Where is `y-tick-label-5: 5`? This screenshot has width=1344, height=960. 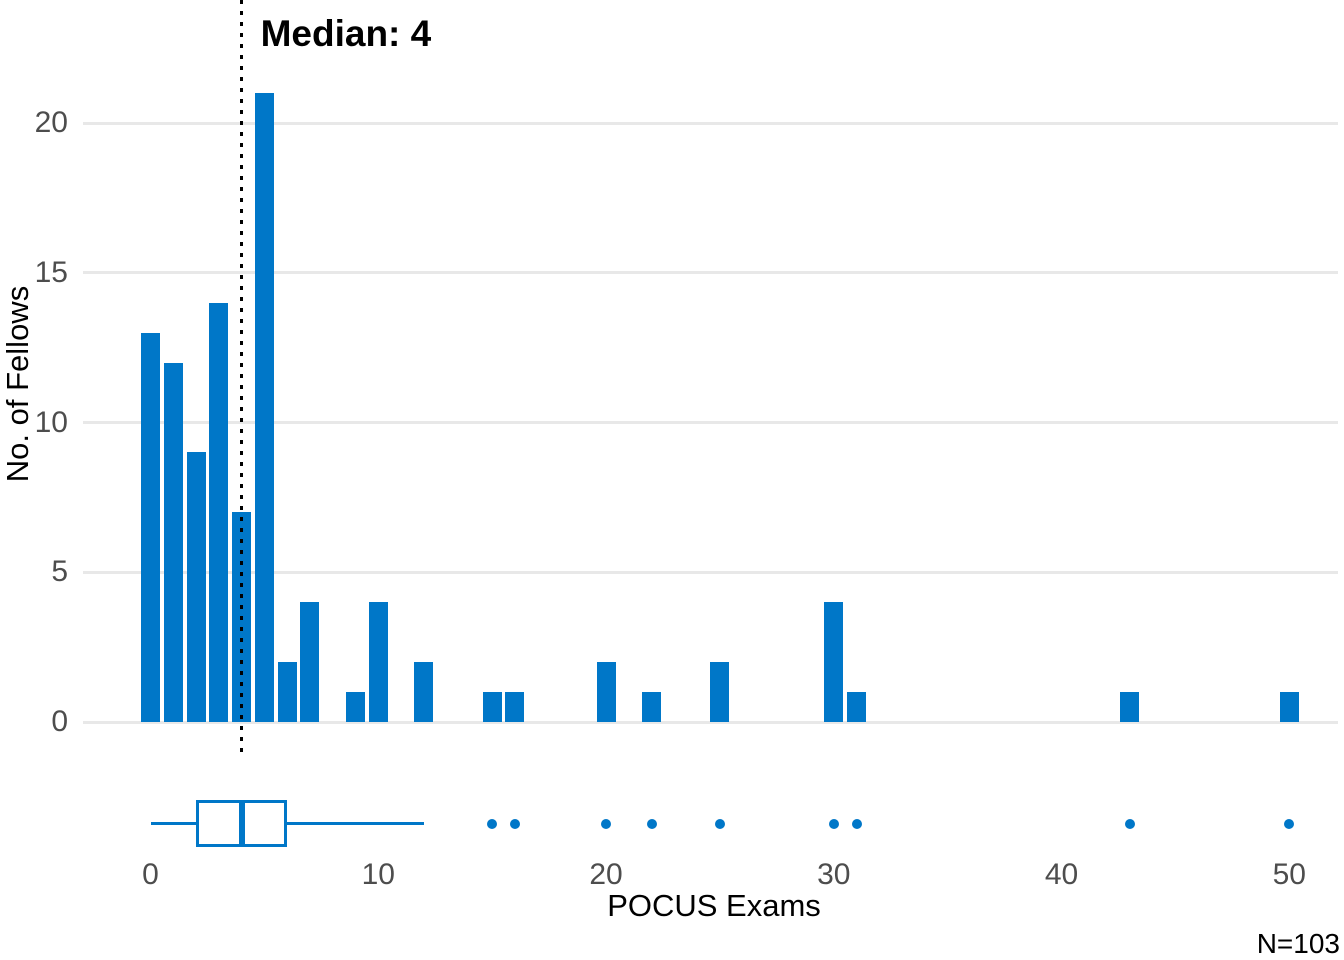
y-tick-label-5: 5 is located at coordinates (59, 572).